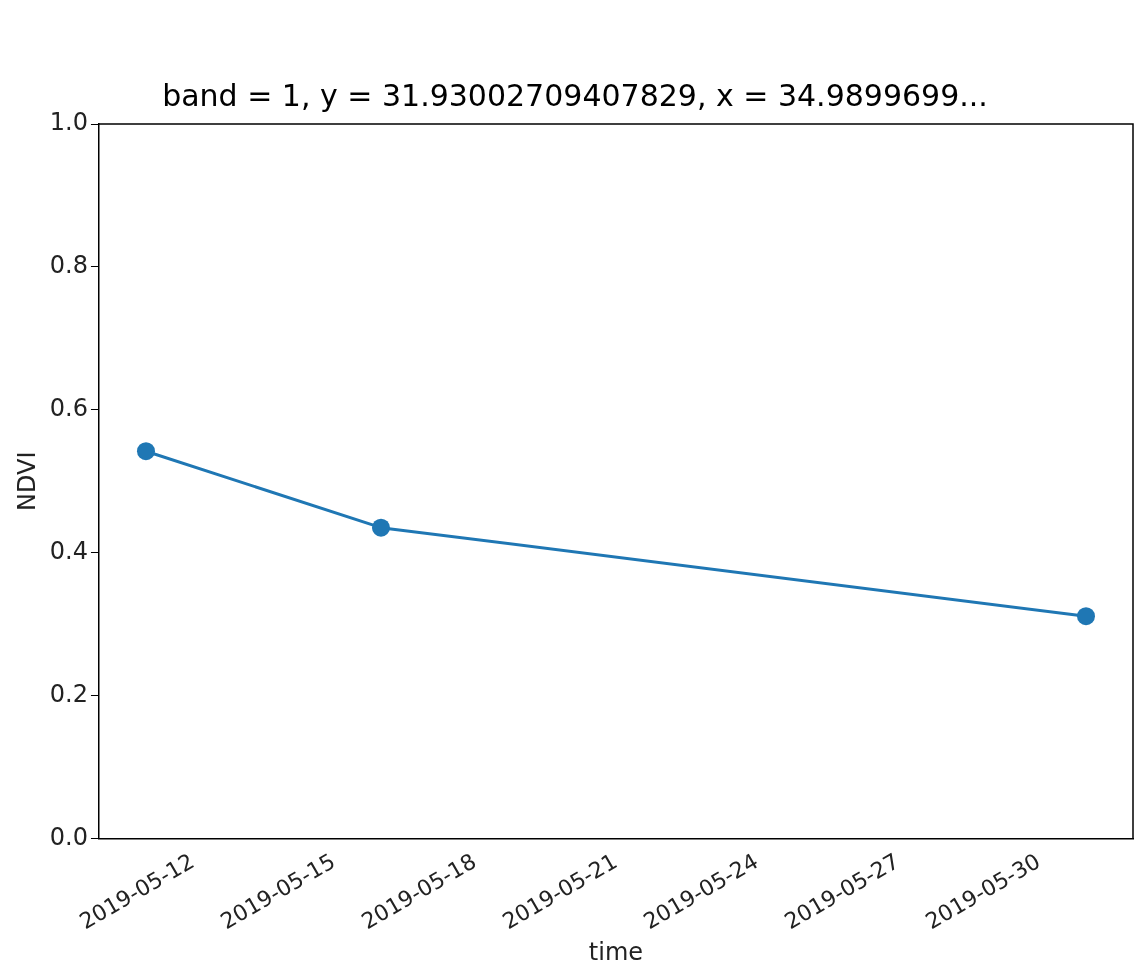 The height and width of the screenshot is (976, 1142). Describe the element at coordinates (68, 408) in the screenshot. I see `y-tick-label: 0.6` at that location.